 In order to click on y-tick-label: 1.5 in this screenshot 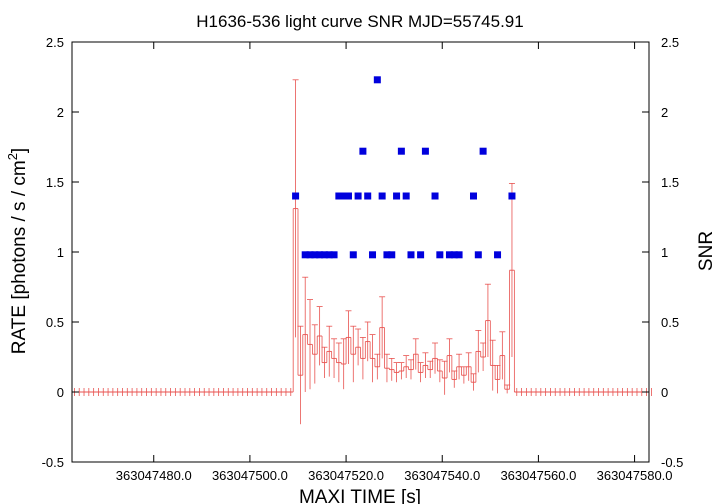, I will do `click(55, 182)`.